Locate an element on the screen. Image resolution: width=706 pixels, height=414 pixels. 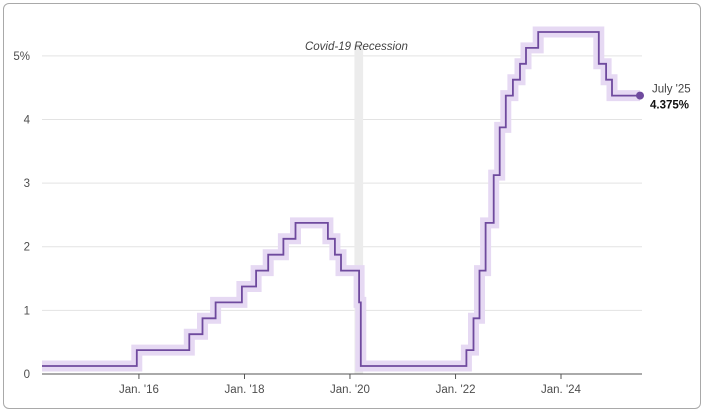
recession-layer is located at coordinates (359, 209).